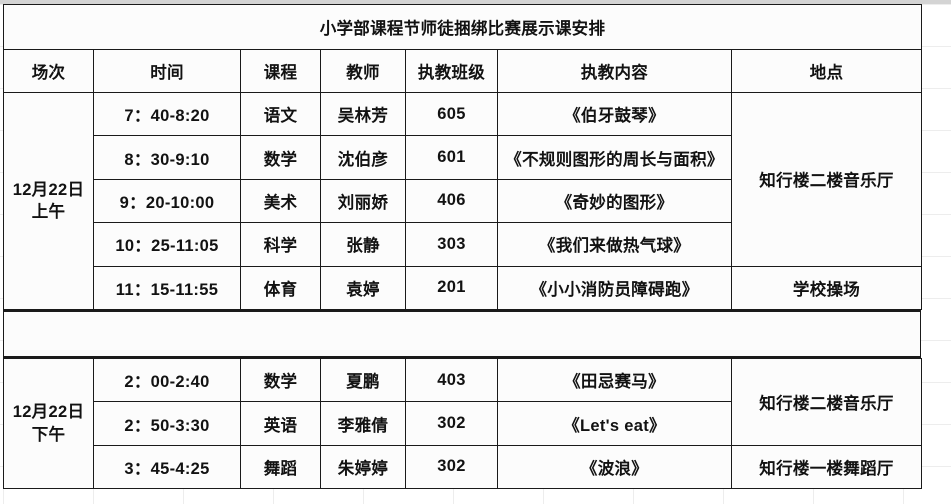 This screenshot has height=504, width=951. I want to click on table-row: 9：20-10:00 美术 刘丽娇 406 《奇妙的图形》, so click(463, 201).